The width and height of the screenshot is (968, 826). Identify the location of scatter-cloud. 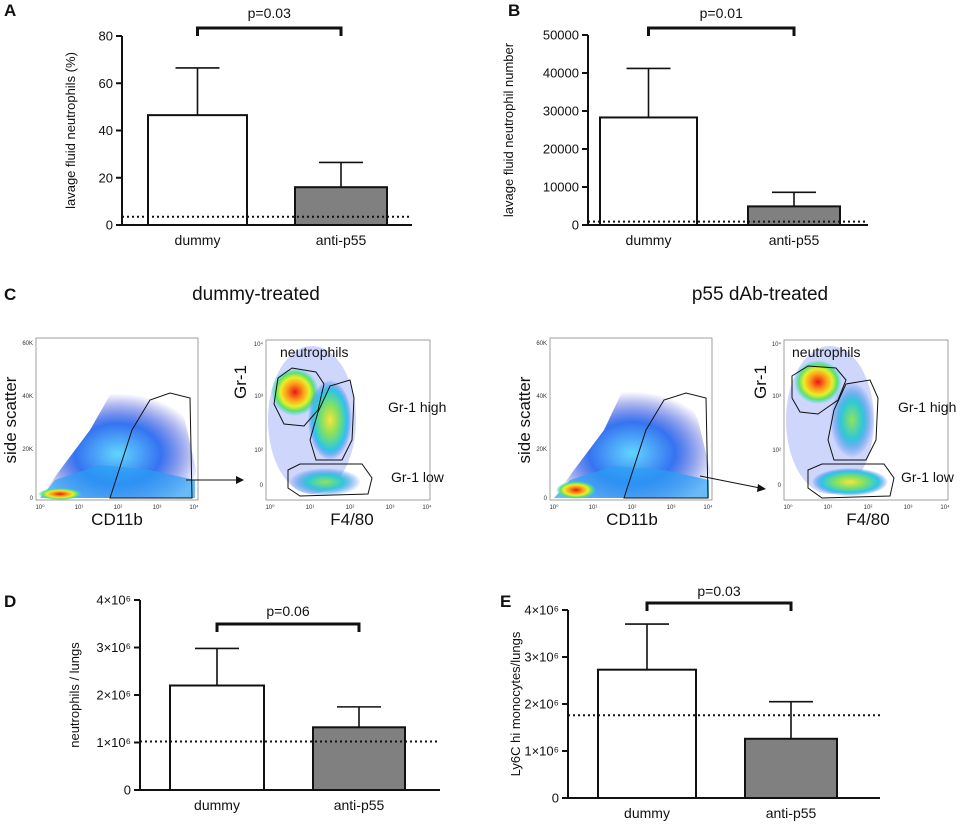
(632, 442).